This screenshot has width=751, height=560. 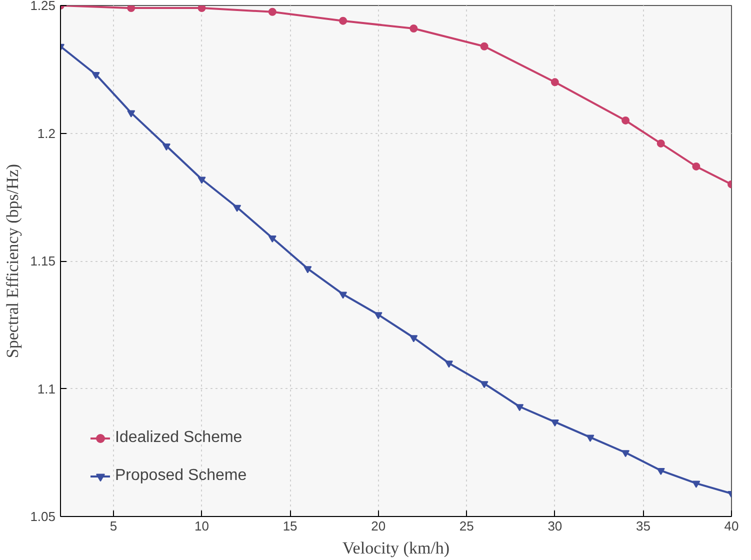 I want to click on legend-label: Idealized Scheme, so click(x=178, y=438).